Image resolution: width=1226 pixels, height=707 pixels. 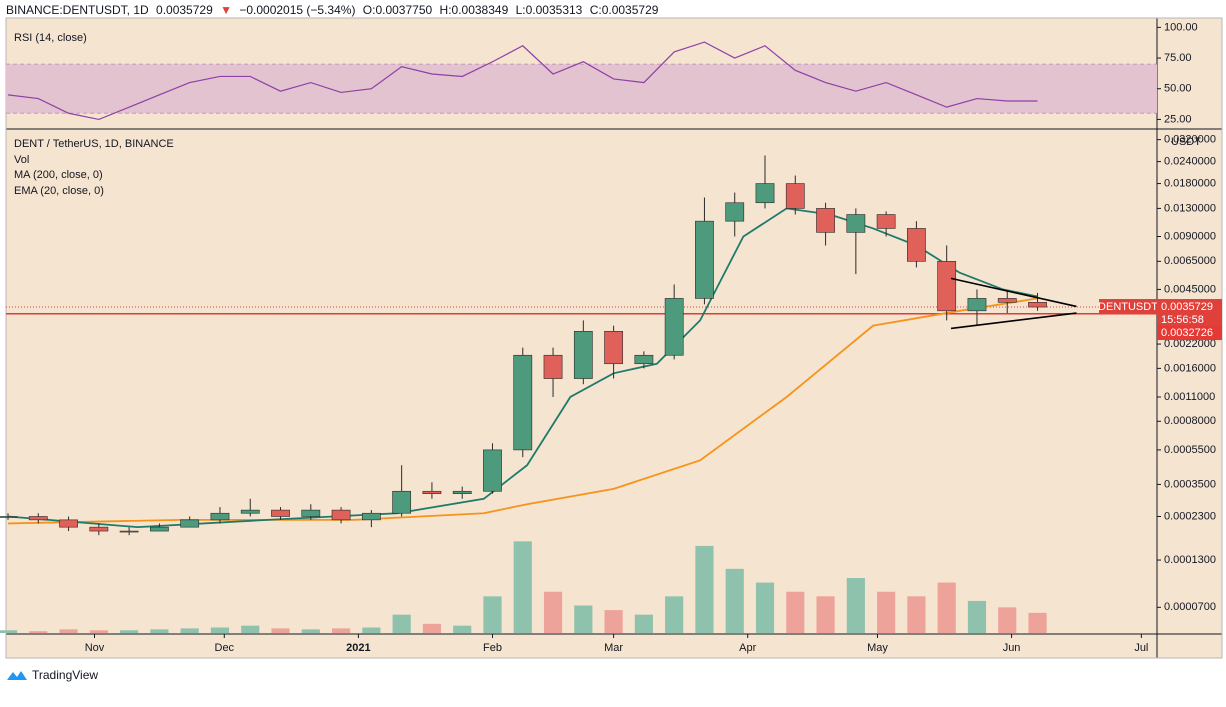 What do you see at coordinates (1190, 183) in the screenshot?
I see `y-tick-label: 0.0180000` at bounding box center [1190, 183].